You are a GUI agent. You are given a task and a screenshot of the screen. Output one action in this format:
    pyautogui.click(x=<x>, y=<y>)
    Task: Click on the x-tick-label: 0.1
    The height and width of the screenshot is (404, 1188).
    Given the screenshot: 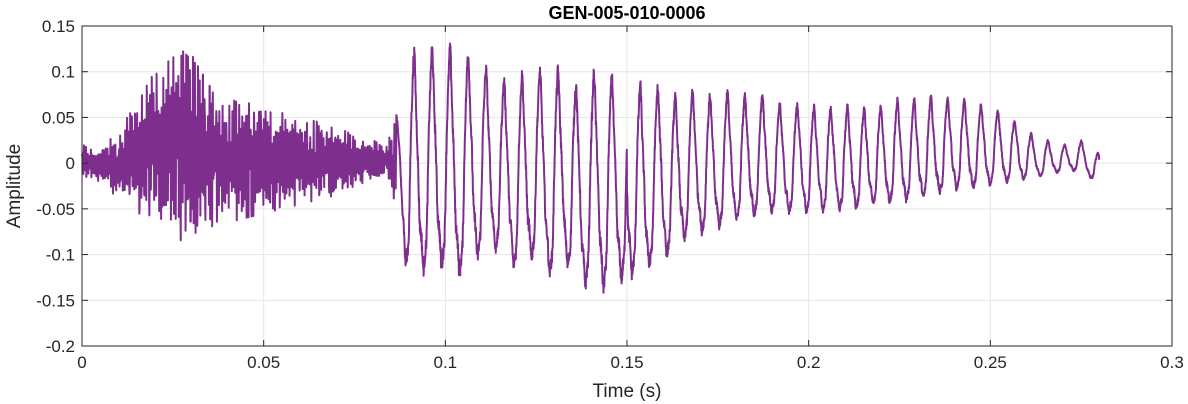 What is the action you would take?
    pyautogui.click(x=446, y=362)
    